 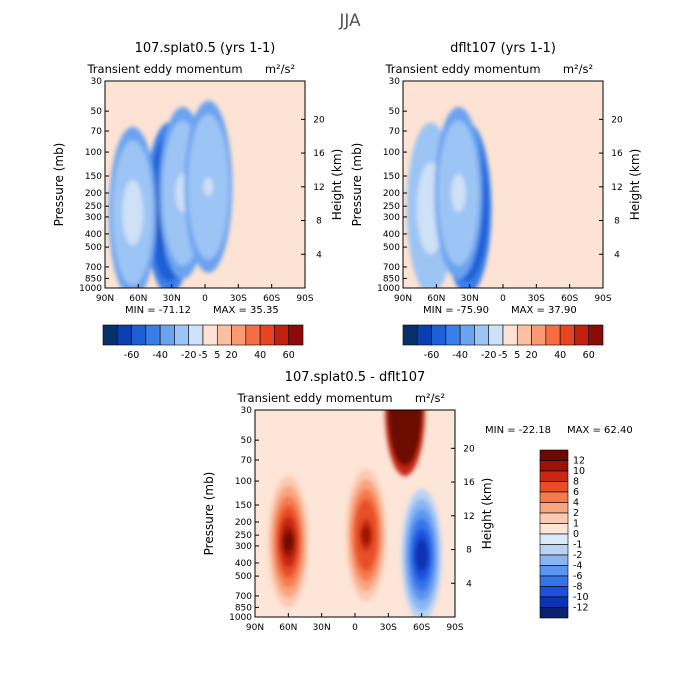 I want to click on colorbar-label: 40, so click(x=560, y=355).